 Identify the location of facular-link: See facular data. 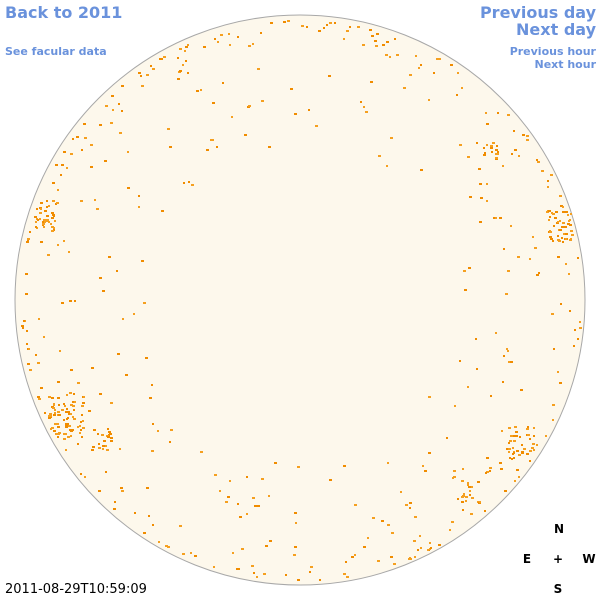
(56, 51).